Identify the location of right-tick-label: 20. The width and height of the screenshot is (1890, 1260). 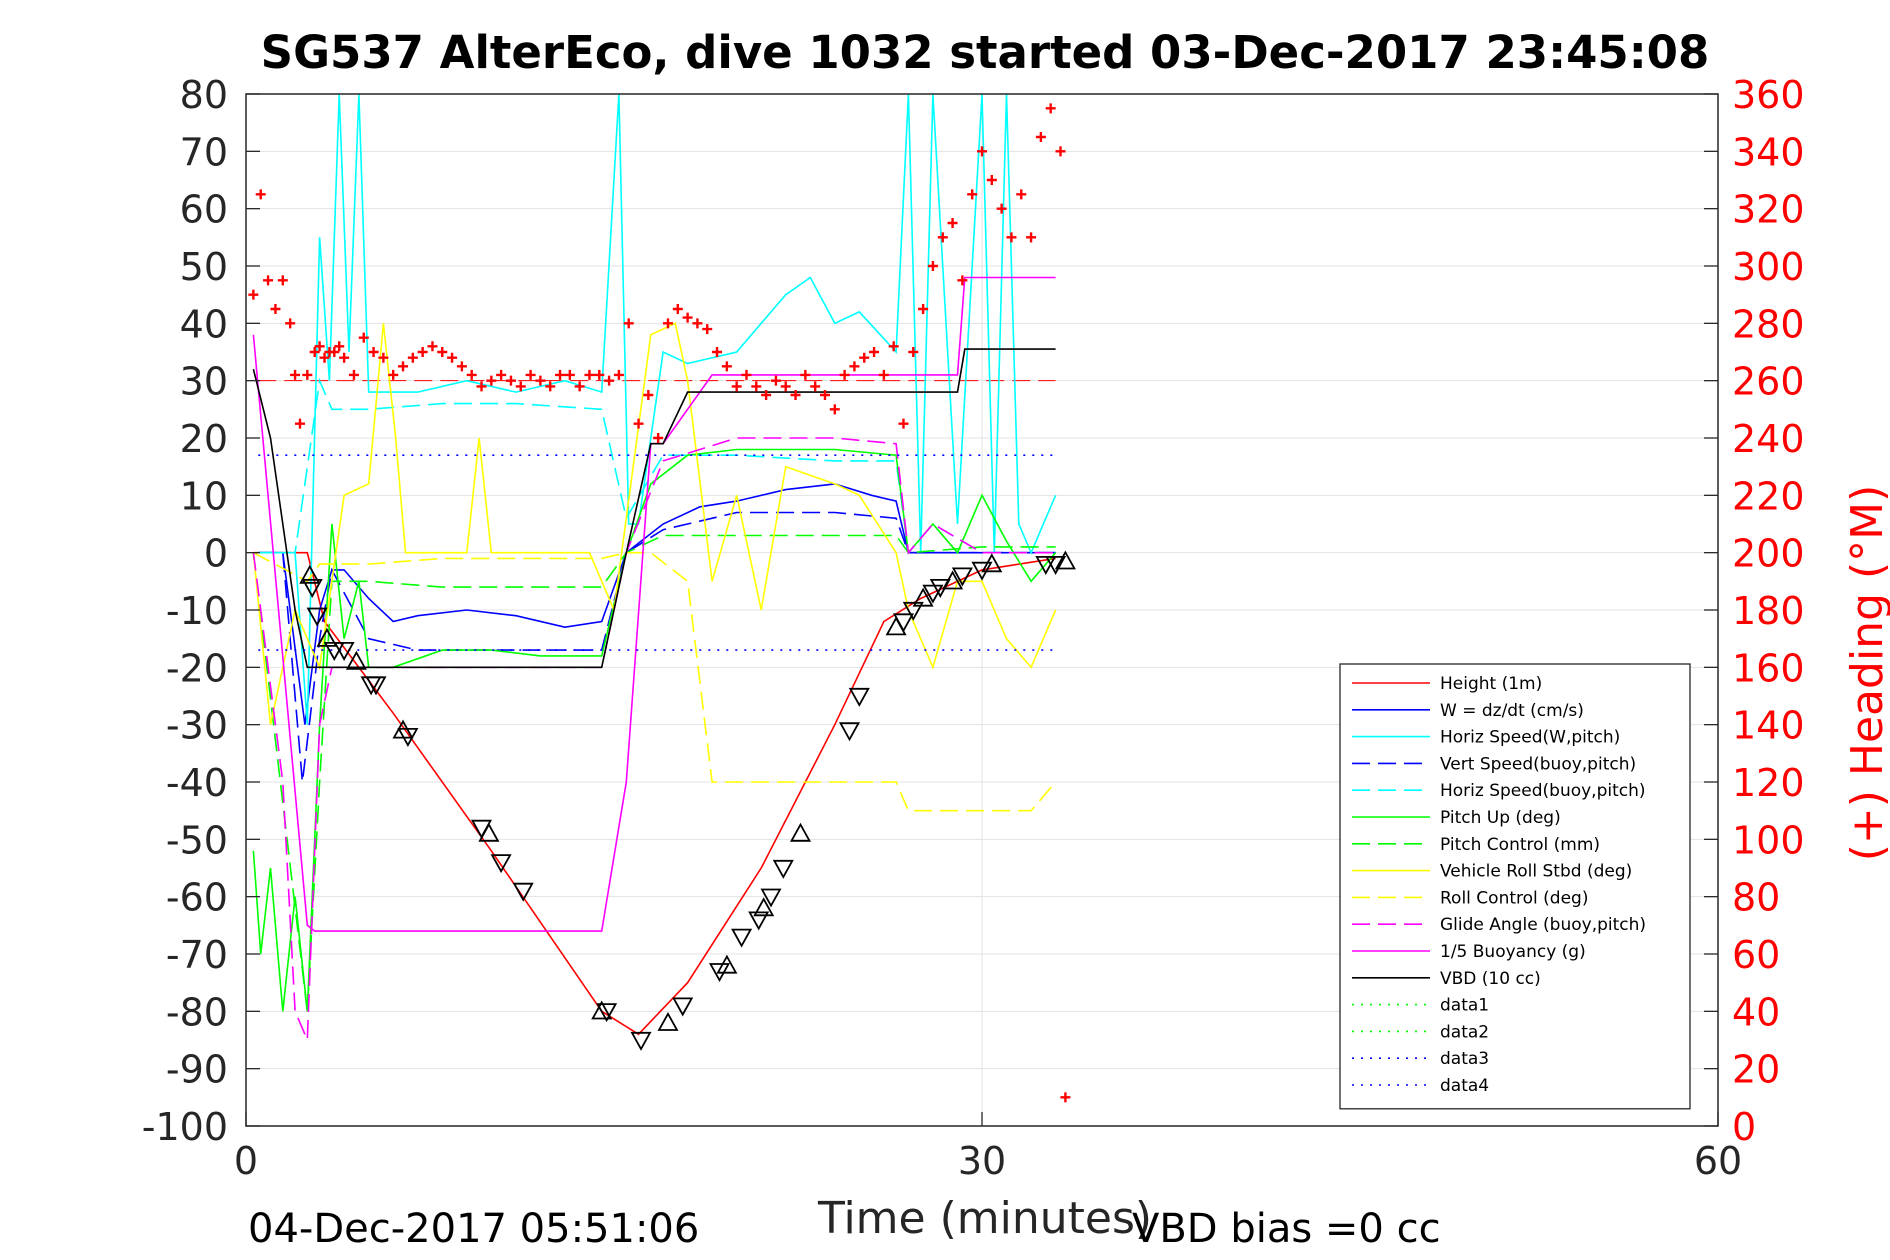
(1756, 1070).